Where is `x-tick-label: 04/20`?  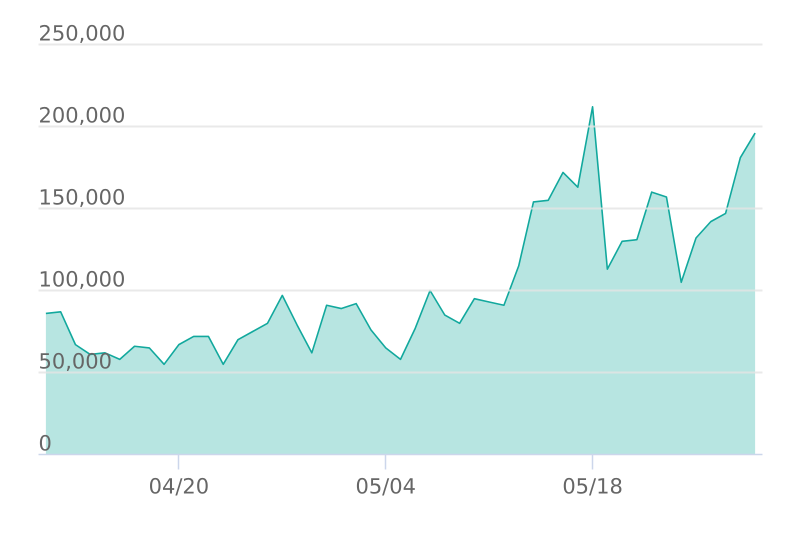
x-tick-label: 04/20 is located at coordinates (179, 486).